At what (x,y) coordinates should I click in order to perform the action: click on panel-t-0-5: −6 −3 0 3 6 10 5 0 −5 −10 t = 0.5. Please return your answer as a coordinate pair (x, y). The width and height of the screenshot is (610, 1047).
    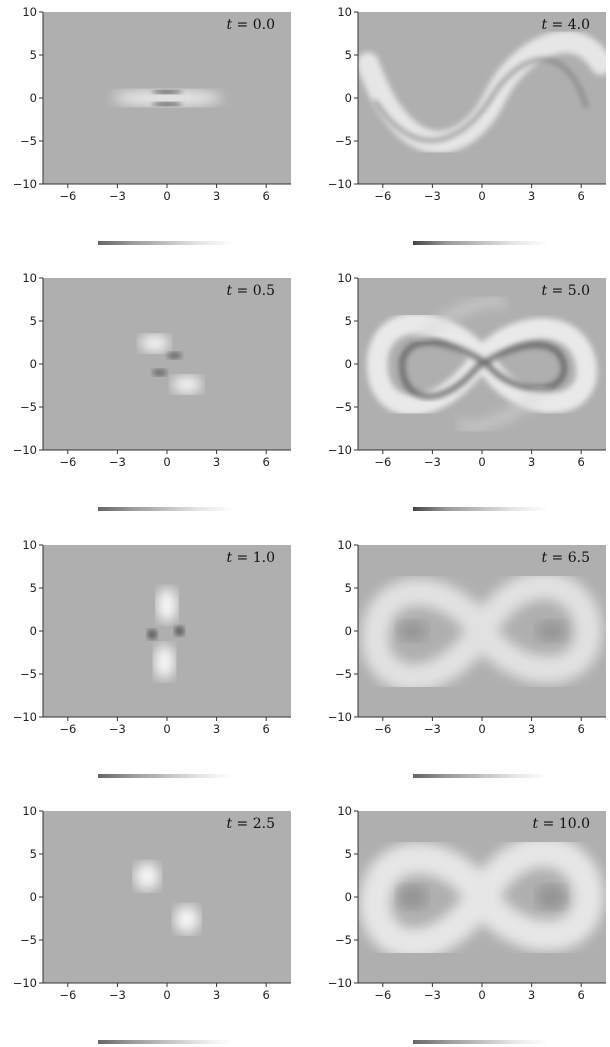
    Looking at the image, I should click on (152, 391).